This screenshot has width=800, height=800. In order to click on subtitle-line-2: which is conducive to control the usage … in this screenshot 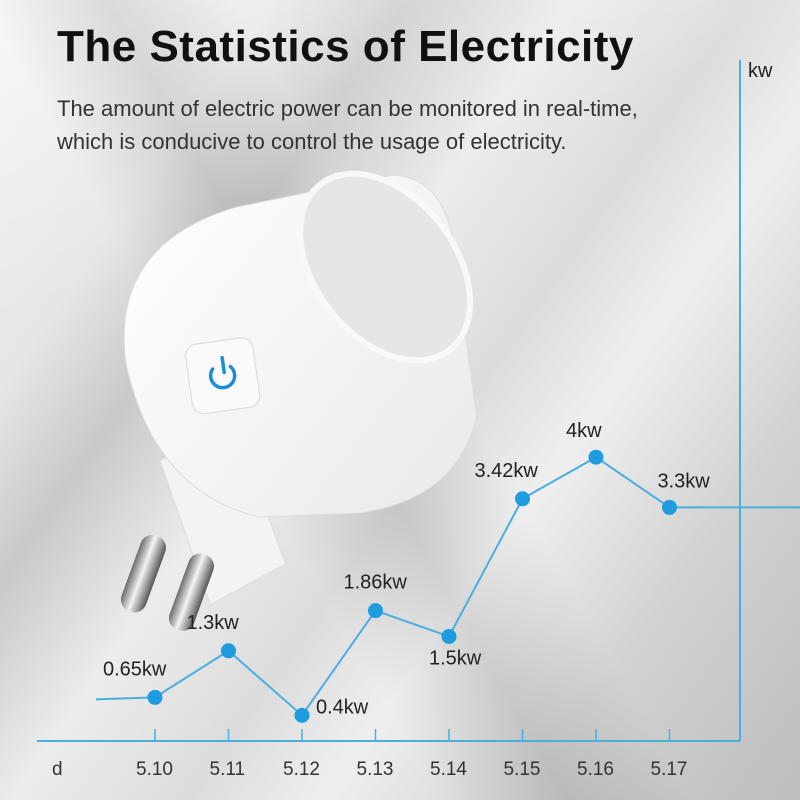, I will do `click(312, 141)`.